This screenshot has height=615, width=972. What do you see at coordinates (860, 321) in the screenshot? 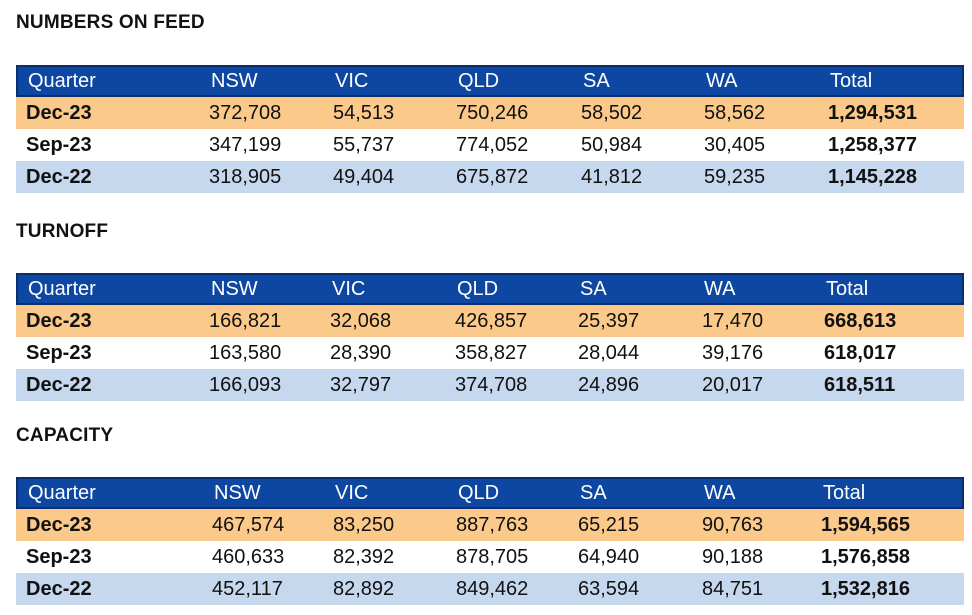
I see `cell-total: 668,613` at bounding box center [860, 321].